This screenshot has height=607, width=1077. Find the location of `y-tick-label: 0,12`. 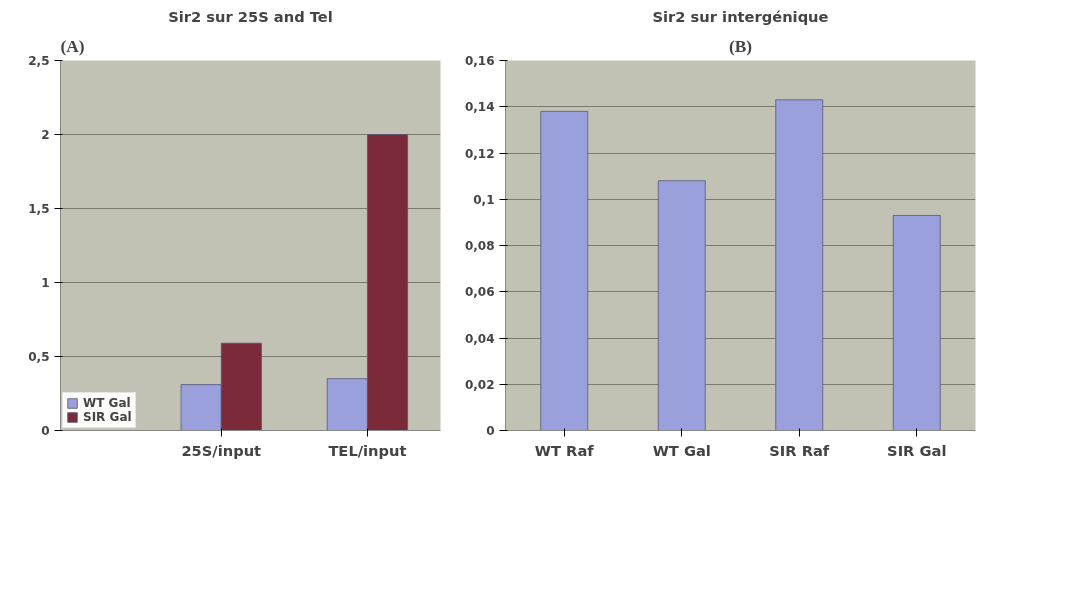

y-tick-label: 0,12 is located at coordinates (479, 153).